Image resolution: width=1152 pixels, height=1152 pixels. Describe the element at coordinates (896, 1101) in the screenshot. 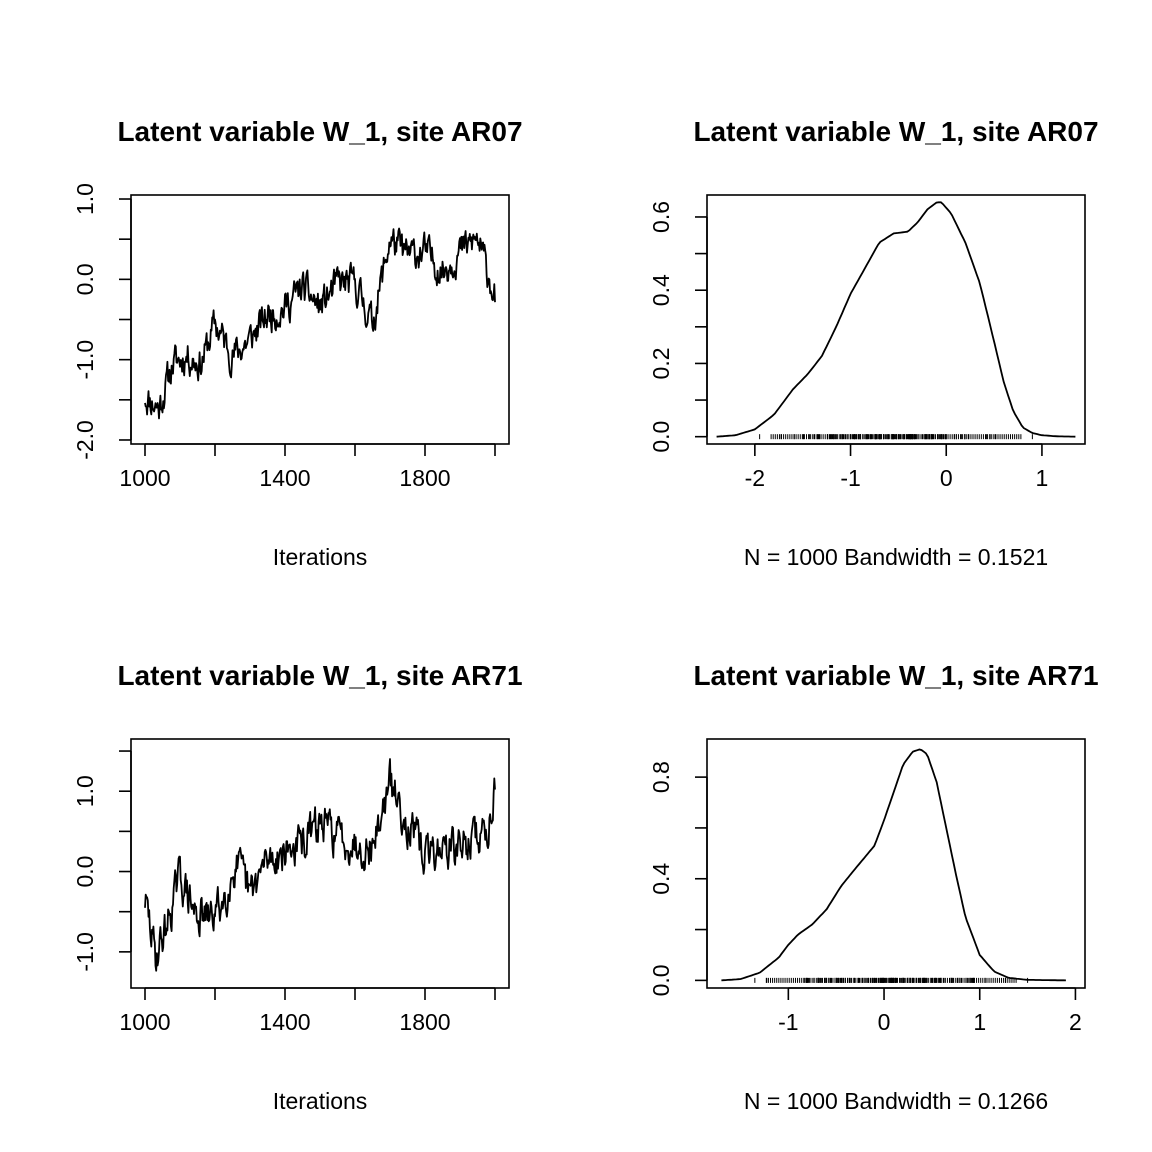

I see `x-axis-label: N = 1000 Bandwidth = 0.1266` at that location.